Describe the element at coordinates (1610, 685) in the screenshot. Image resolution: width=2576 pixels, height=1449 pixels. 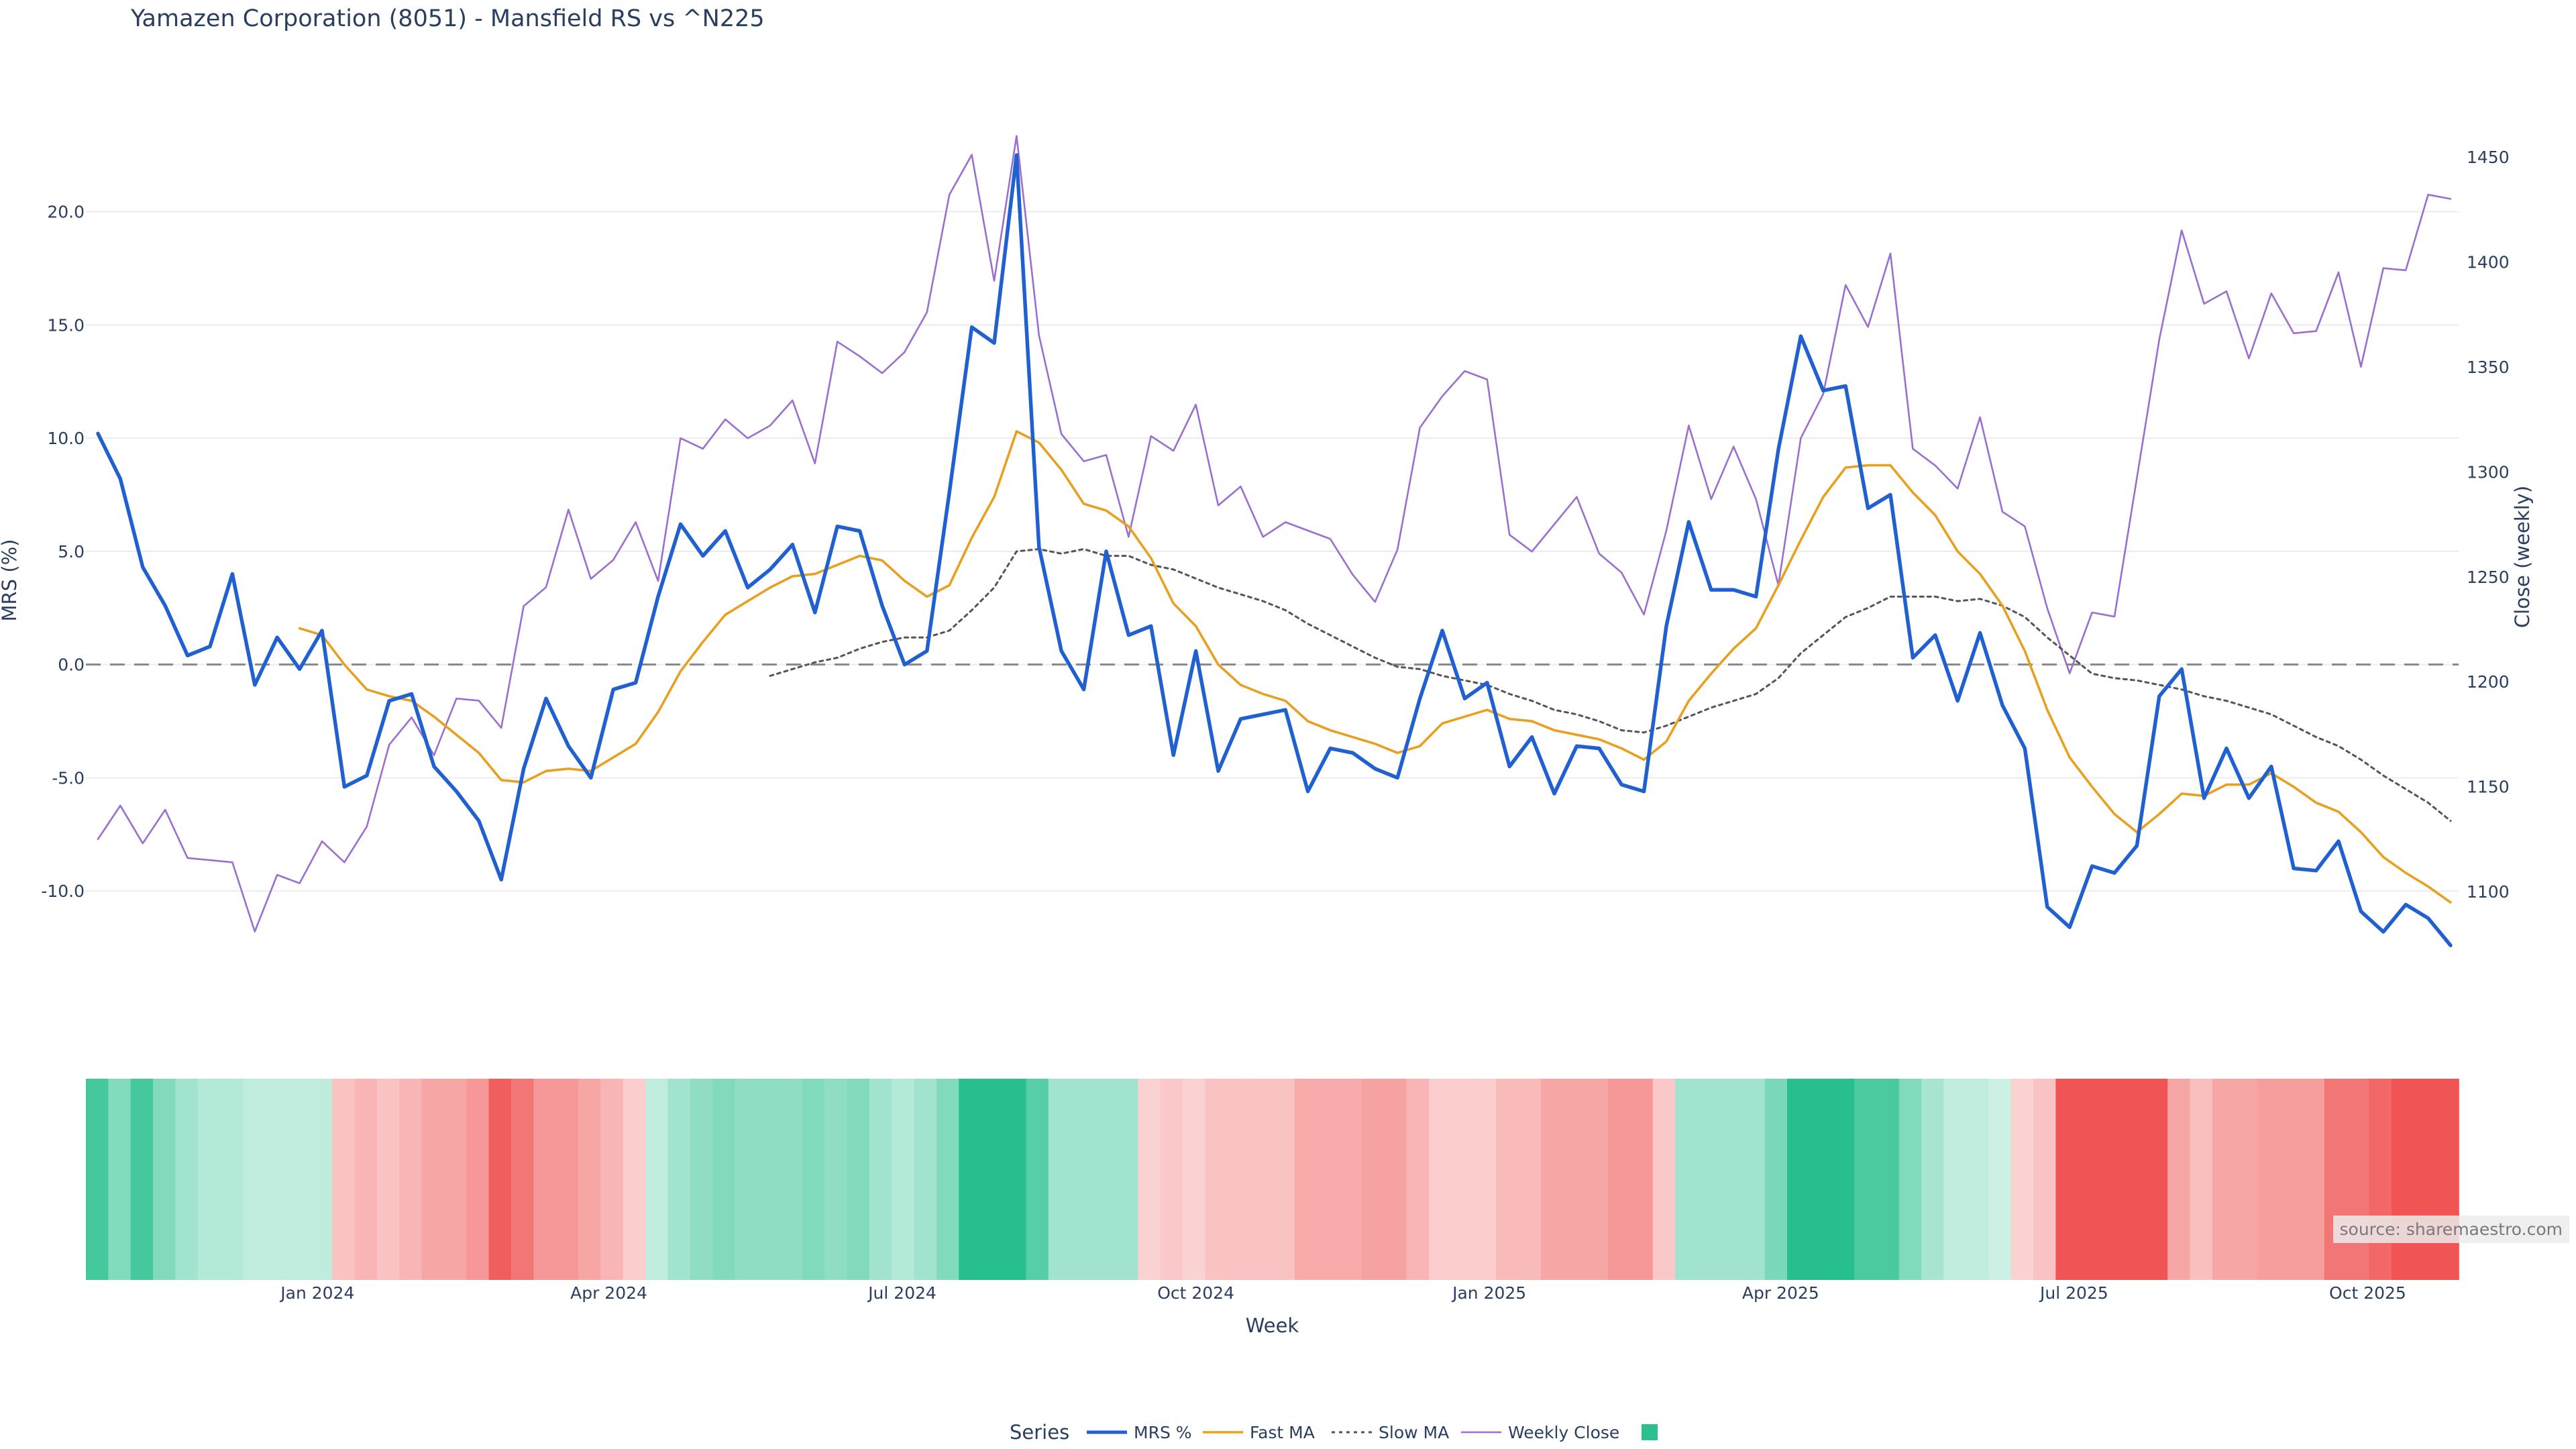
I see `slow-ma-line` at that location.